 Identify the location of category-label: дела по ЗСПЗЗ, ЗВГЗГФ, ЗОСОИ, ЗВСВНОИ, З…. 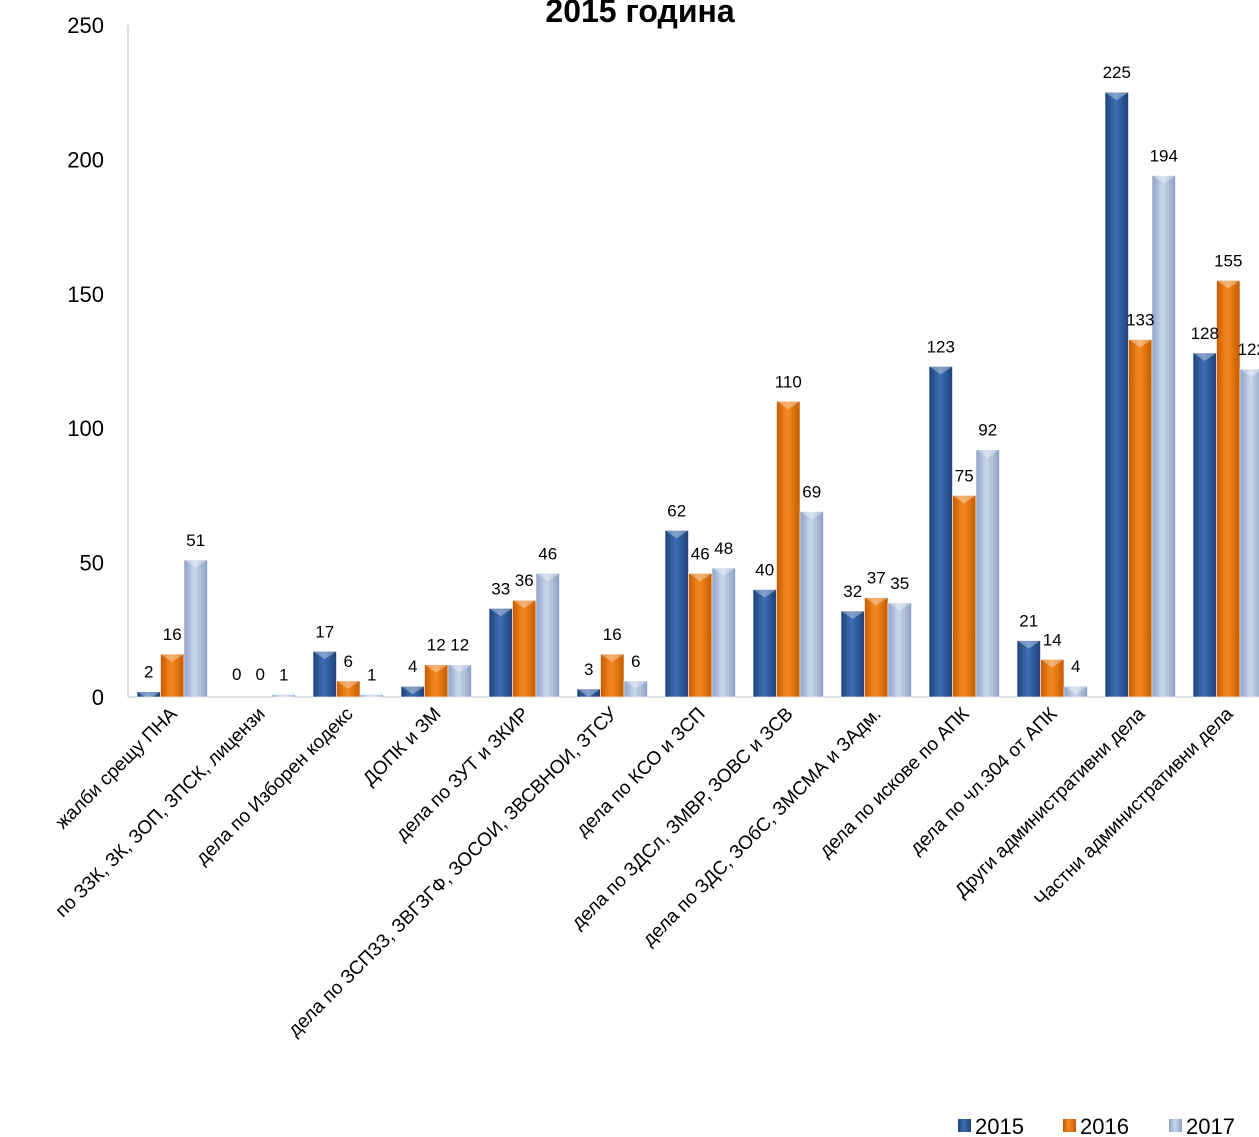
(453, 872).